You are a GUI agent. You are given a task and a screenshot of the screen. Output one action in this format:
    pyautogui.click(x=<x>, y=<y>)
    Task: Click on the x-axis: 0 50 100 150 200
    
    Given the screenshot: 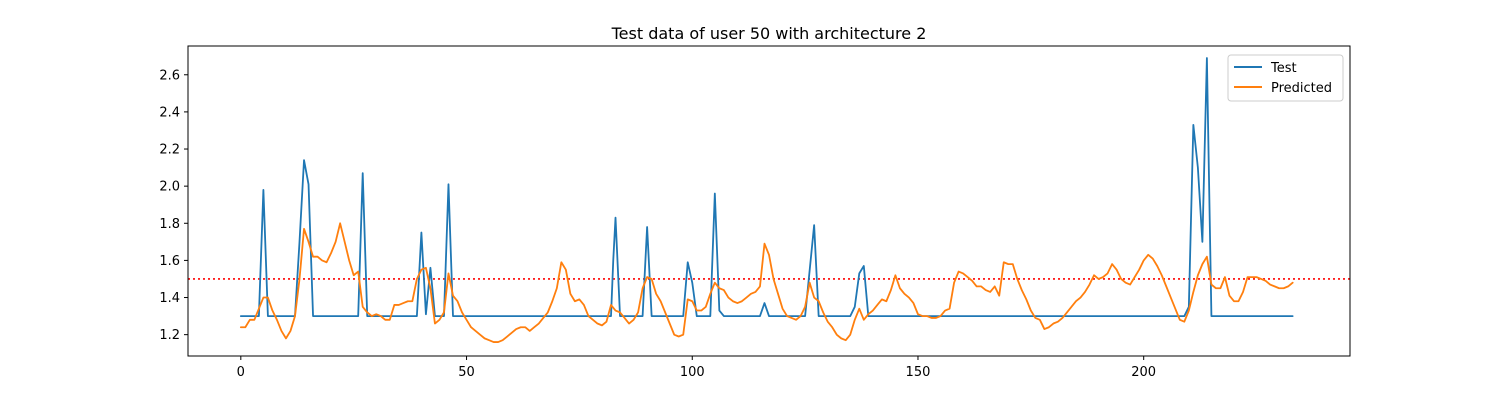 What is the action you would take?
    pyautogui.click(x=696, y=368)
    